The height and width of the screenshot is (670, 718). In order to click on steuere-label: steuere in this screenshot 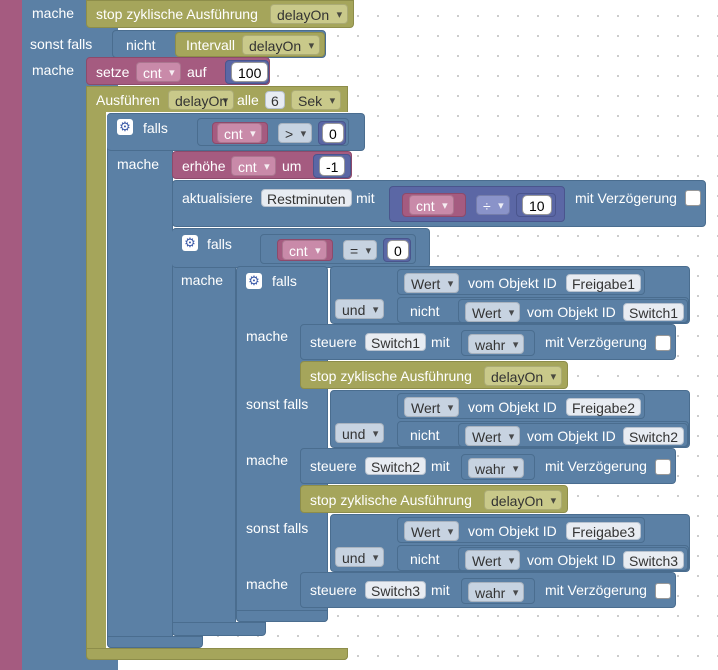, I will do `click(333, 466)`.